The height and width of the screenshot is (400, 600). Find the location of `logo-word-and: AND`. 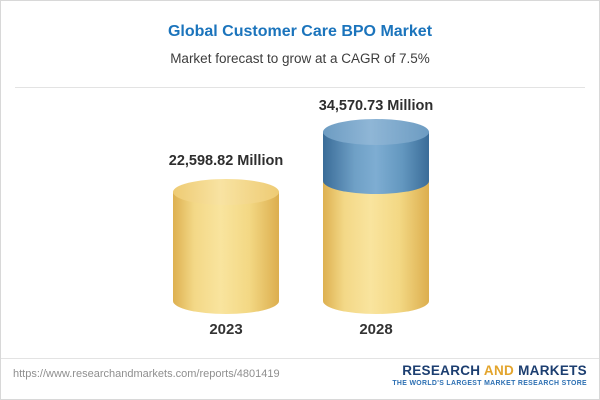

logo-word-and: AND is located at coordinates (499, 370).